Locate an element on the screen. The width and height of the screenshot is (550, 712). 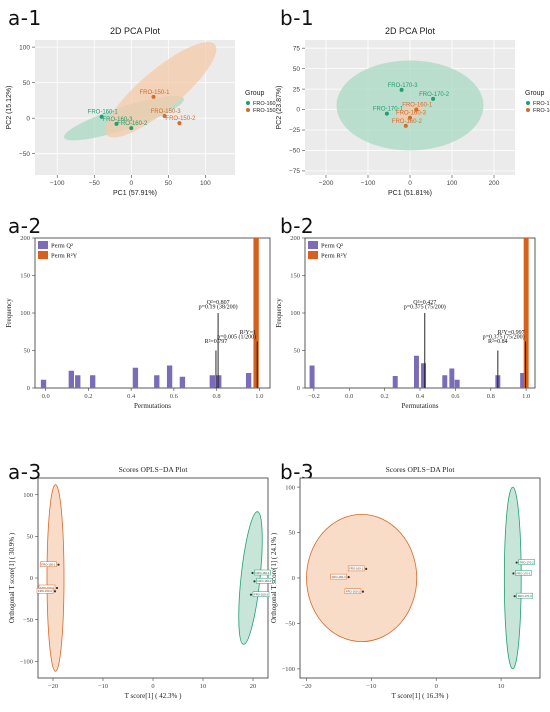
x-axis-label: T score[1] ( 42.3% ) is located at coordinates (153, 696).